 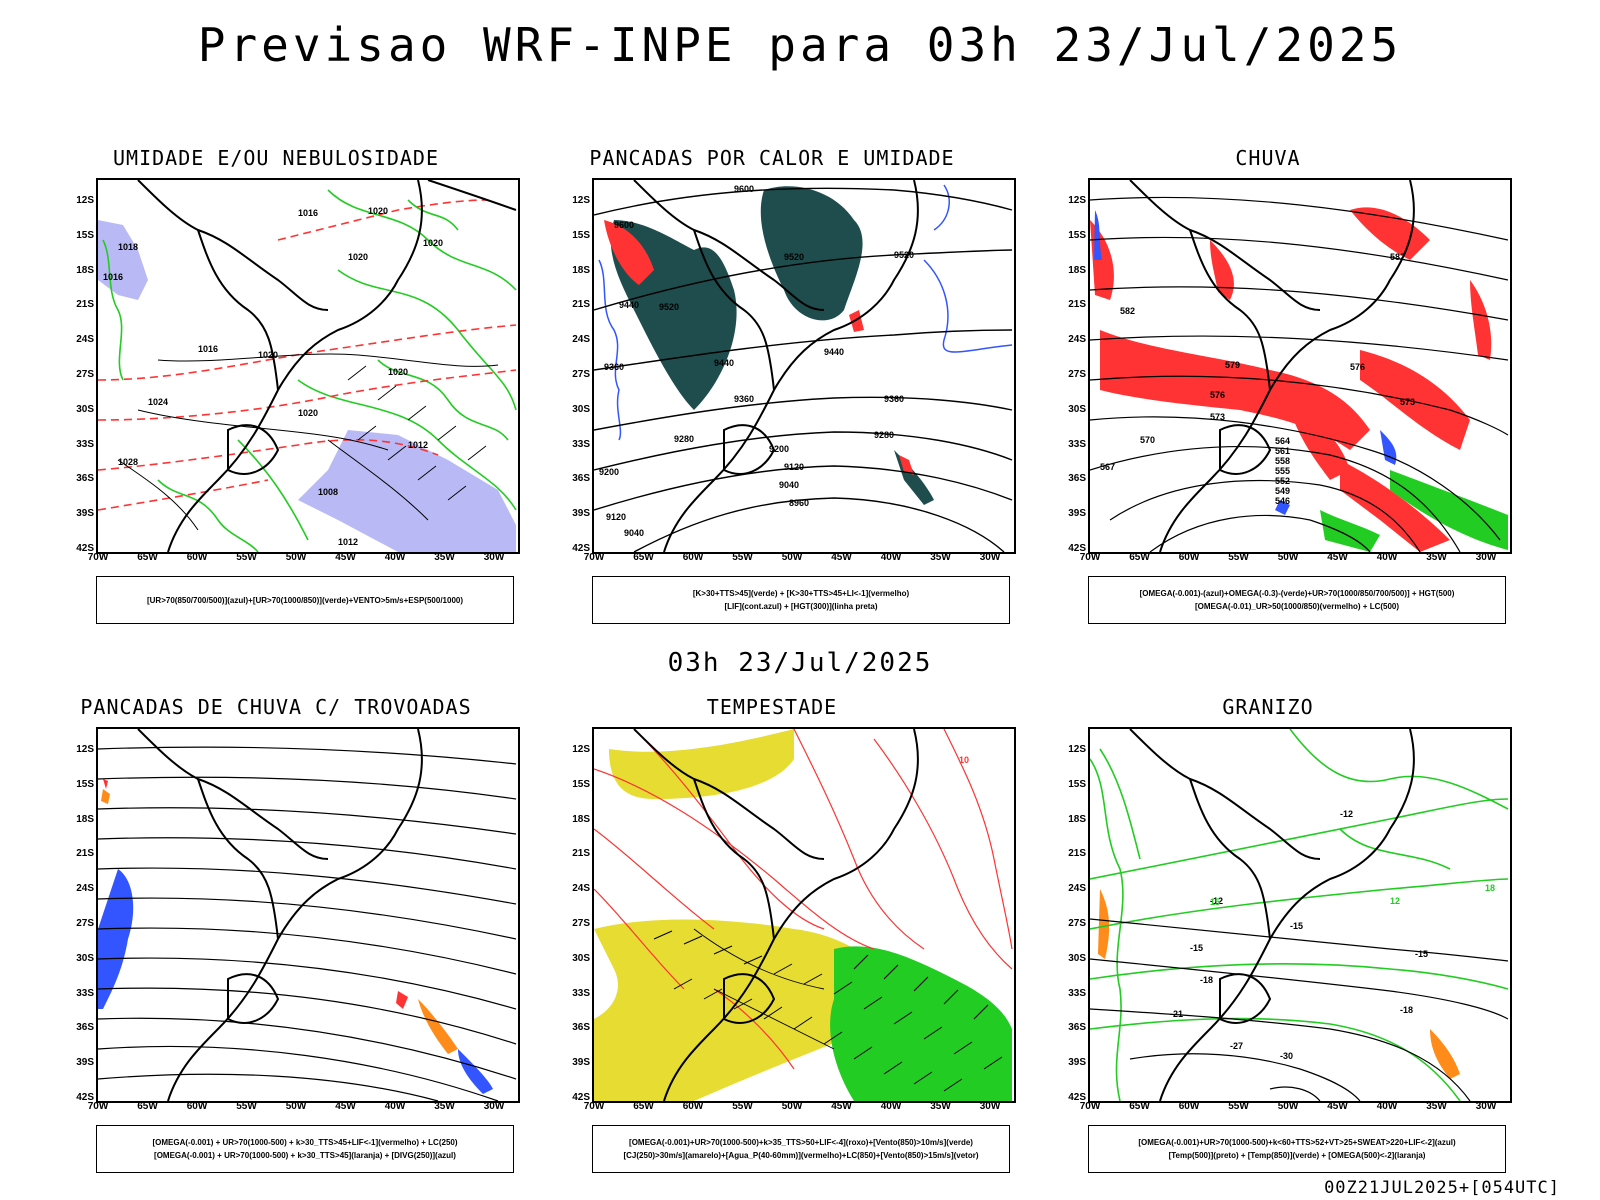 What do you see at coordinates (693, 1106) in the screenshot?
I see `lon-tick-label: 60W` at bounding box center [693, 1106].